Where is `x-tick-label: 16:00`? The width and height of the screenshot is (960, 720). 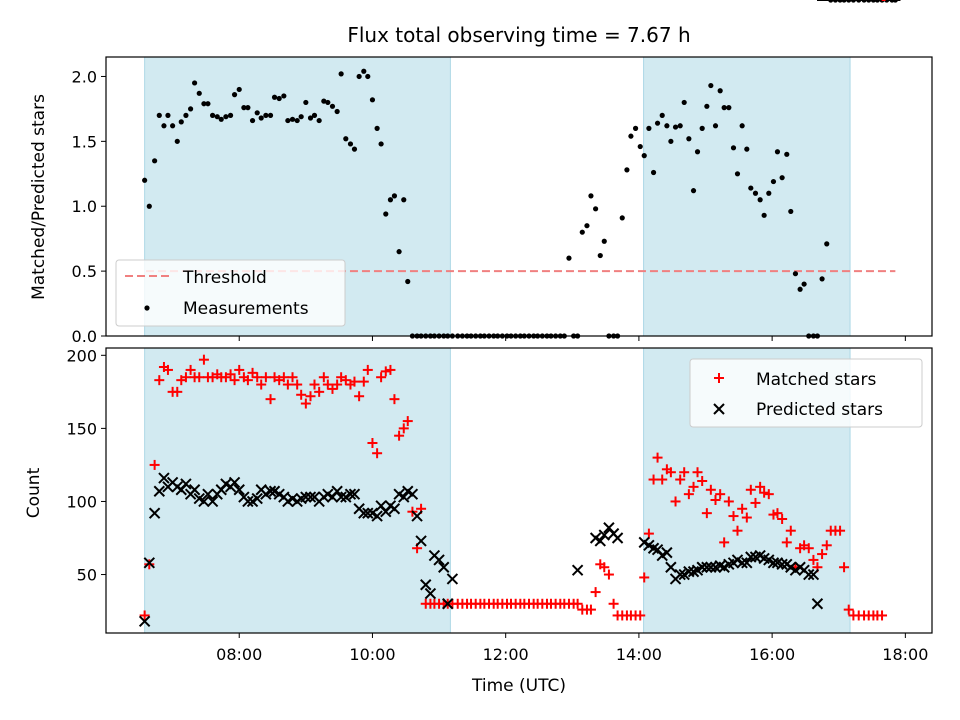 x-tick-label: 16:00 is located at coordinates (772, 654).